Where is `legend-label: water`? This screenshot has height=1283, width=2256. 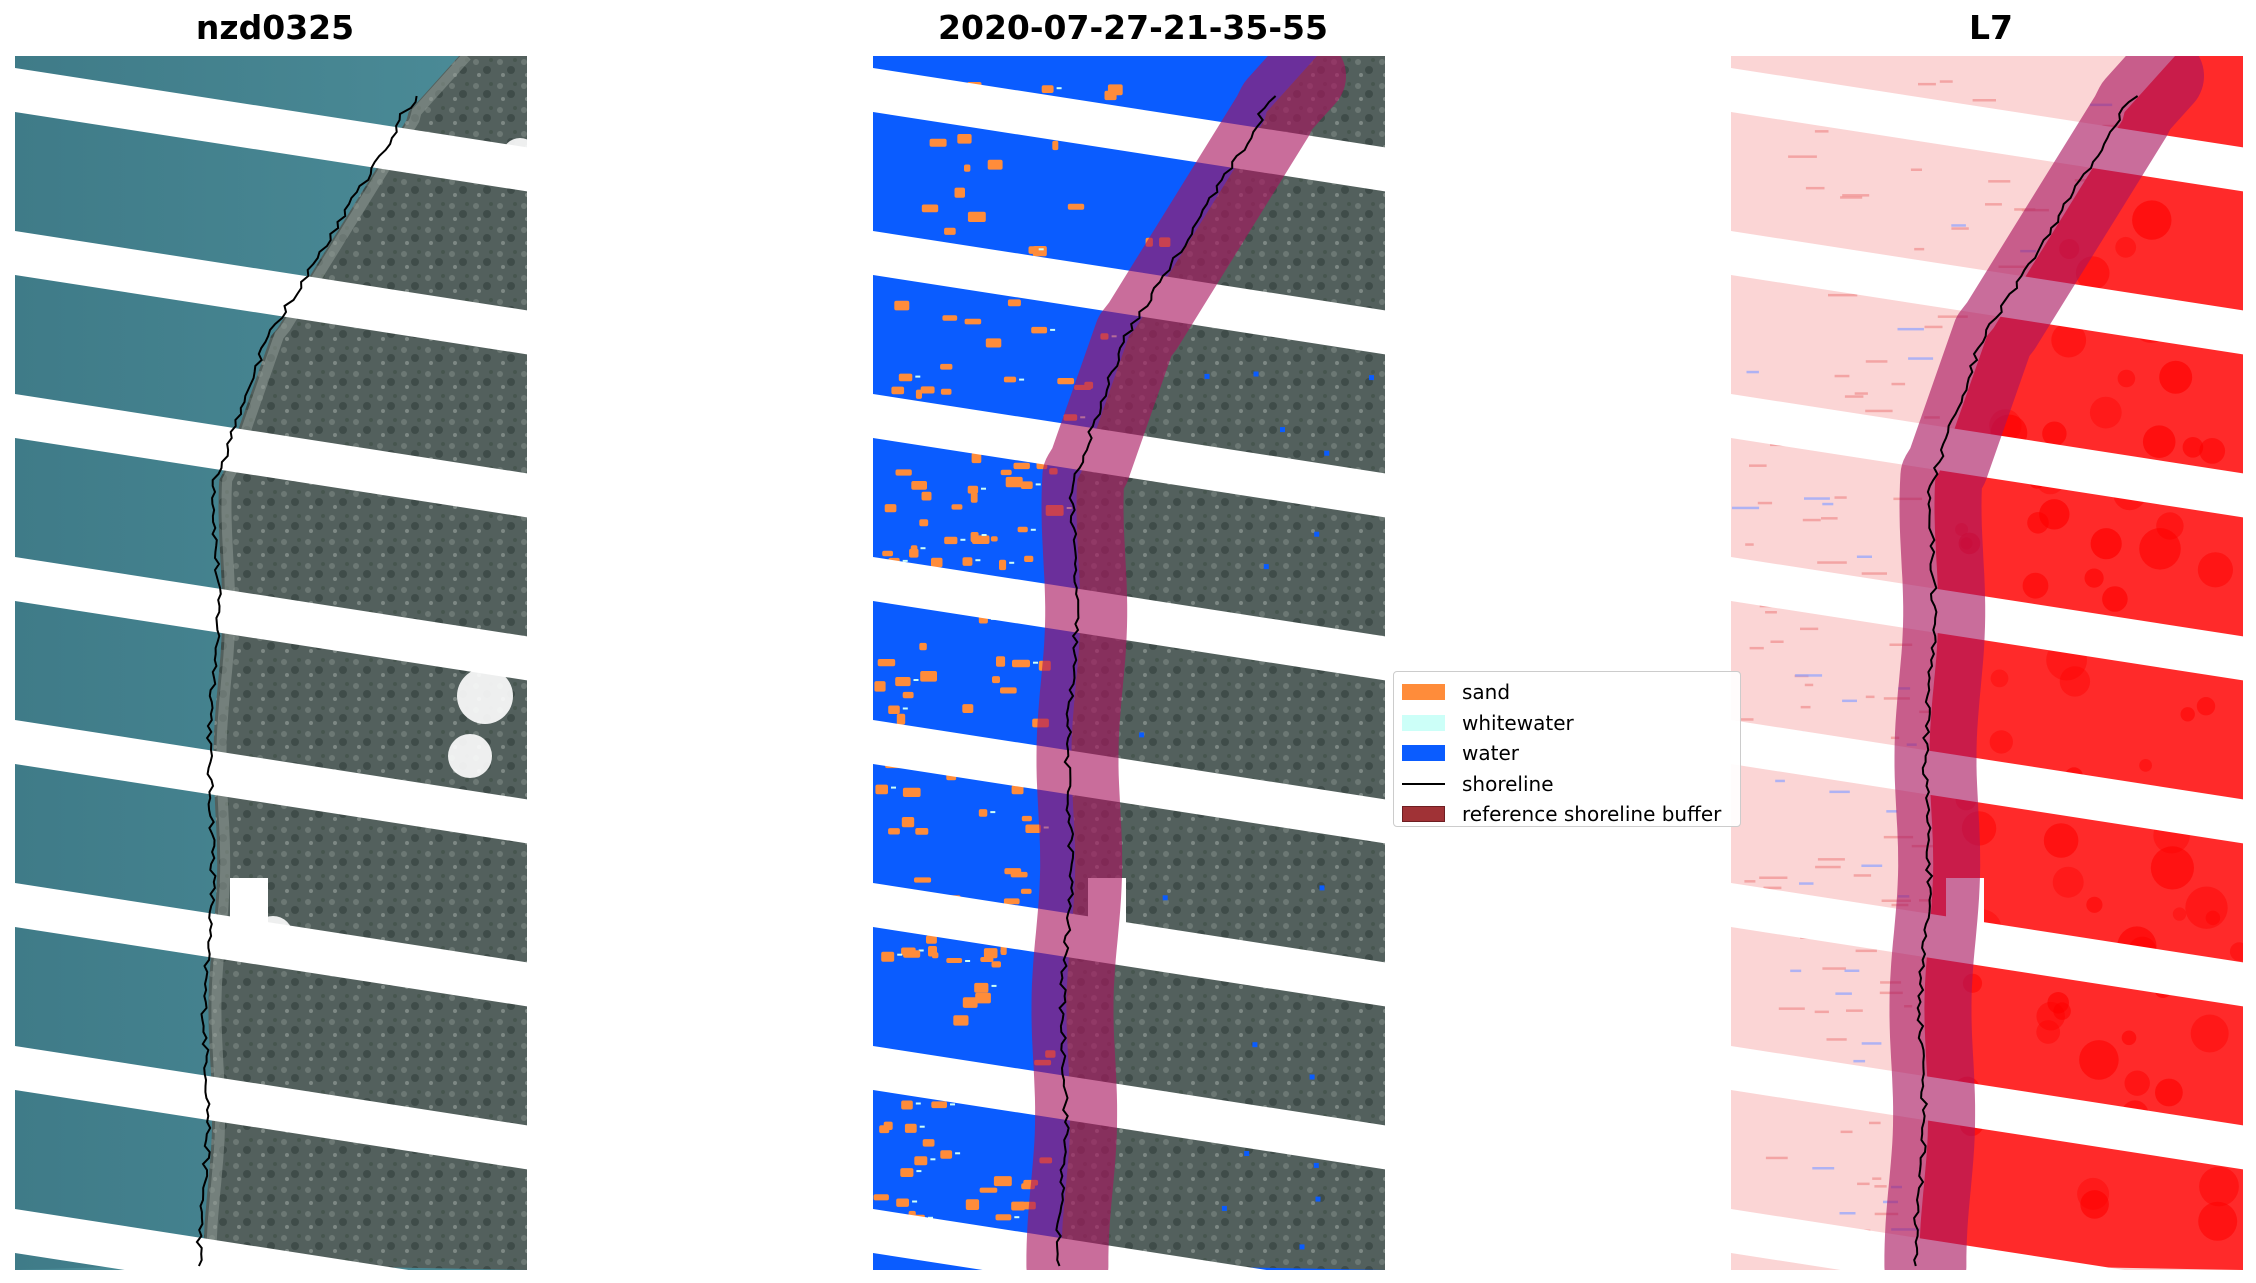
legend-label: water is located at coordinates (1490, 753).